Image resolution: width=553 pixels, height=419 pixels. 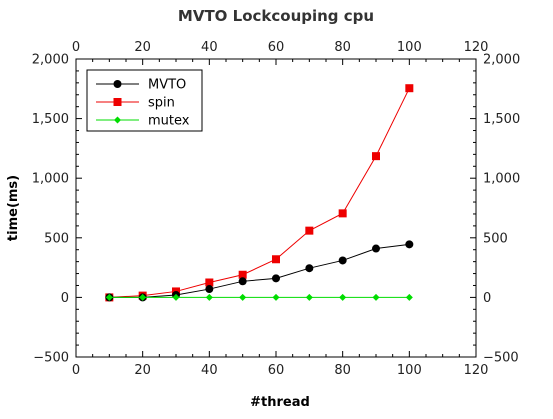 I want to click on y-tick-label-right: 1,500, so click(x=501, y=119).